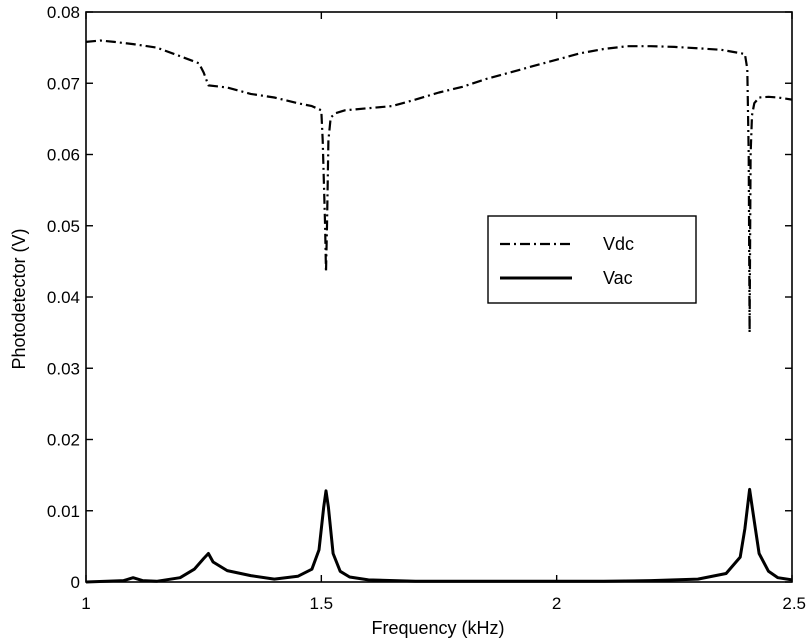 Image resolution: width=809 pixels, height=641 pixels. I want to click on y-tick-label: 0.06, so click(63, 155).